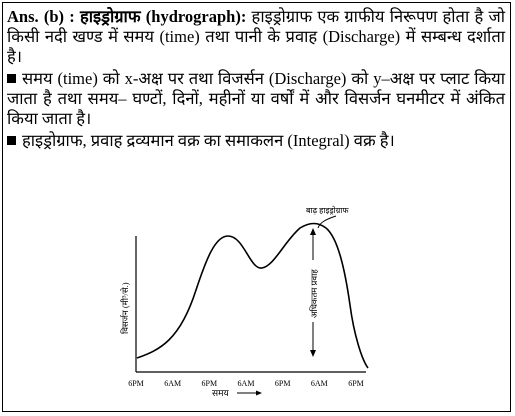 This screenshot has height=416, width=515. Describe the element at coordinates (313, 231) in the screenshot. I see `arrow-up-icon` at that location.